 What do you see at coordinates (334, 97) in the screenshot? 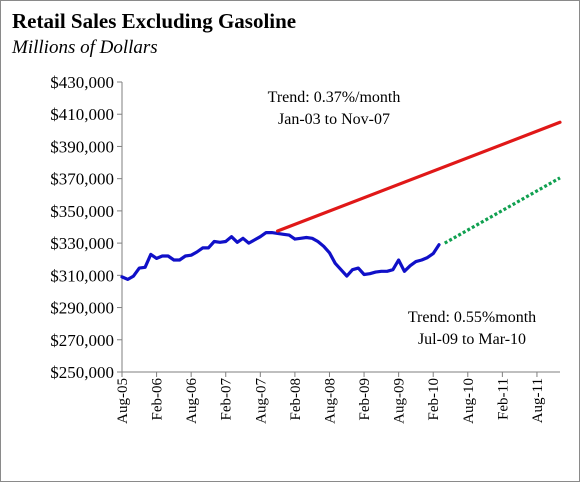
I see `red-trend-annotation: Trend: 0.37%/month` at bounding box center [334, 97].